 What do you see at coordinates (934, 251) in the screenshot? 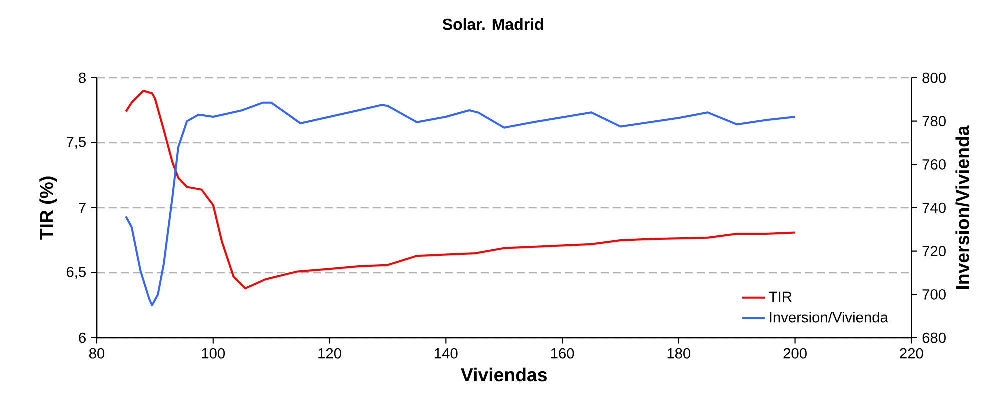
I see `y2-tick-label: 720` at bounding box center [934, 251].